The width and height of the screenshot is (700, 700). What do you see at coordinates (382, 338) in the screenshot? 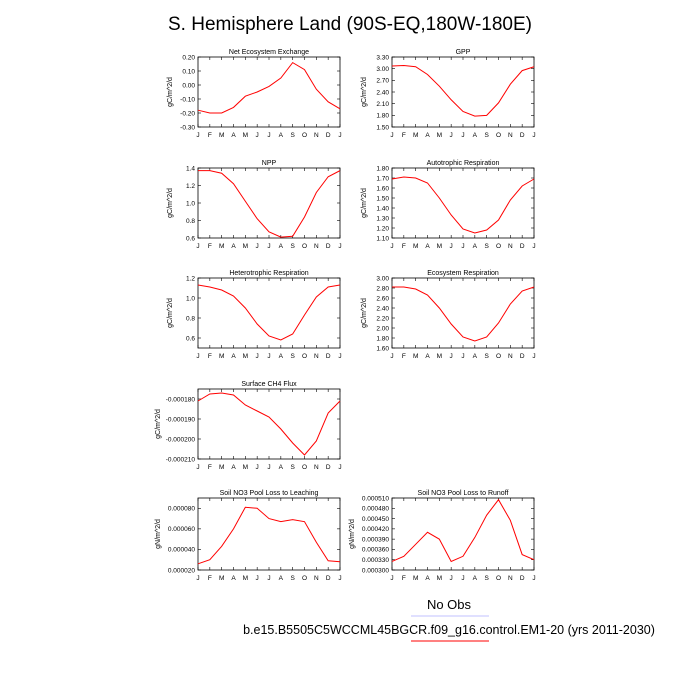
I see `y-tick-label: 1.80` at bounding box center [382, 338].